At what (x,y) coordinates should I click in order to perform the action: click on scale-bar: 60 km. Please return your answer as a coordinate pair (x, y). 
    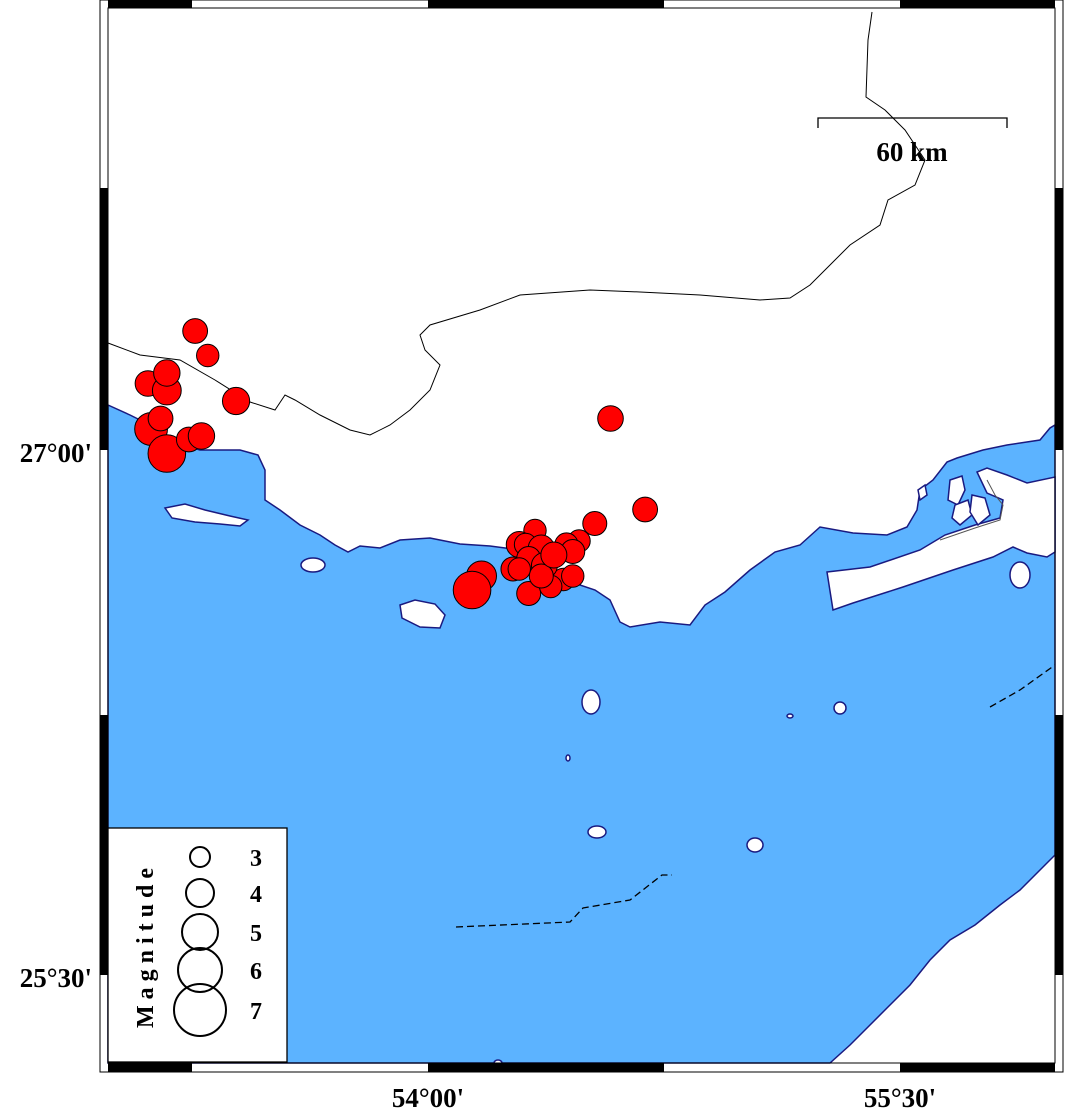
    Looking at the image, I should click on (912, 142).